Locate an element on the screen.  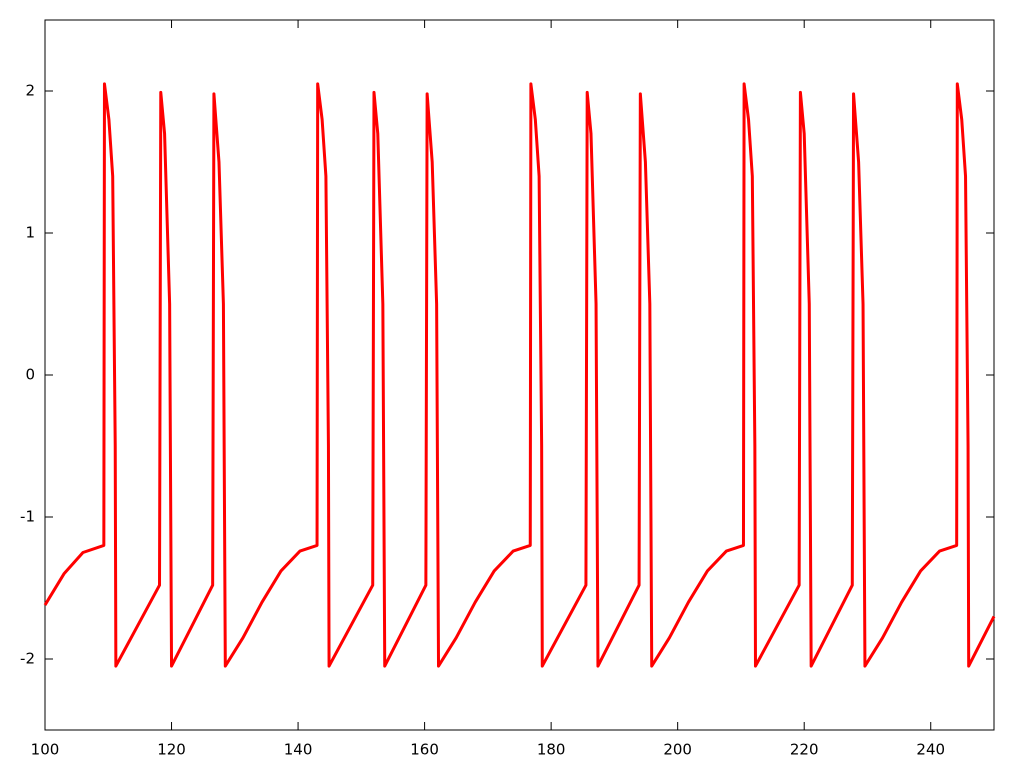
y-tick-label: -1 is located at coordinates (27, 517).